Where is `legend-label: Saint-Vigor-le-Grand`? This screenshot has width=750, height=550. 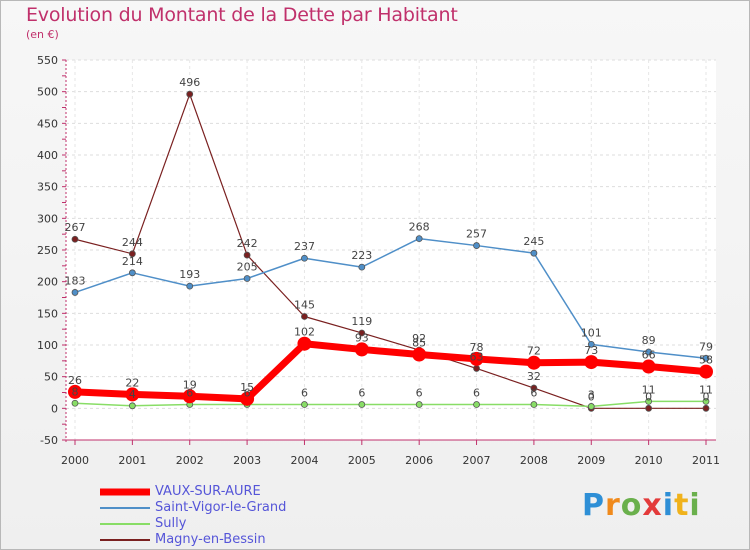
legend-label: Saint-Vigor-le-Grand is located at coordinates (221, 507).